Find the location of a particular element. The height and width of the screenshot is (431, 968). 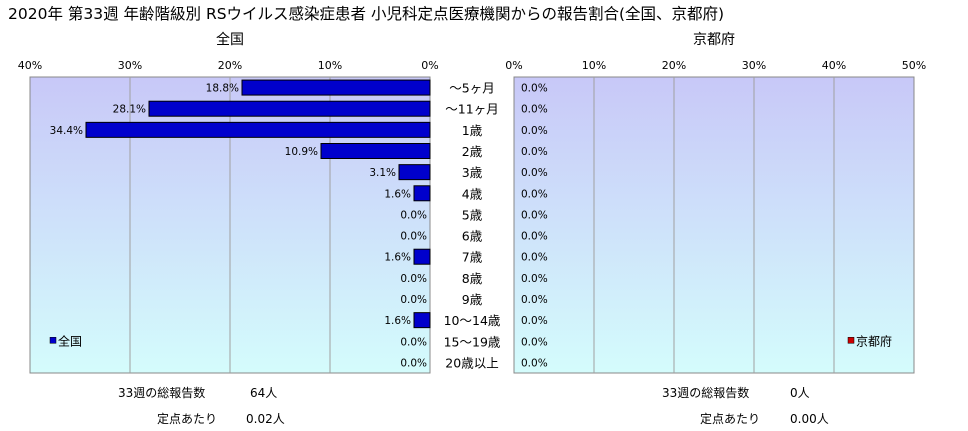

kyoto-reports-label: 33週の総報告数 is located at coordinates (706, 393).